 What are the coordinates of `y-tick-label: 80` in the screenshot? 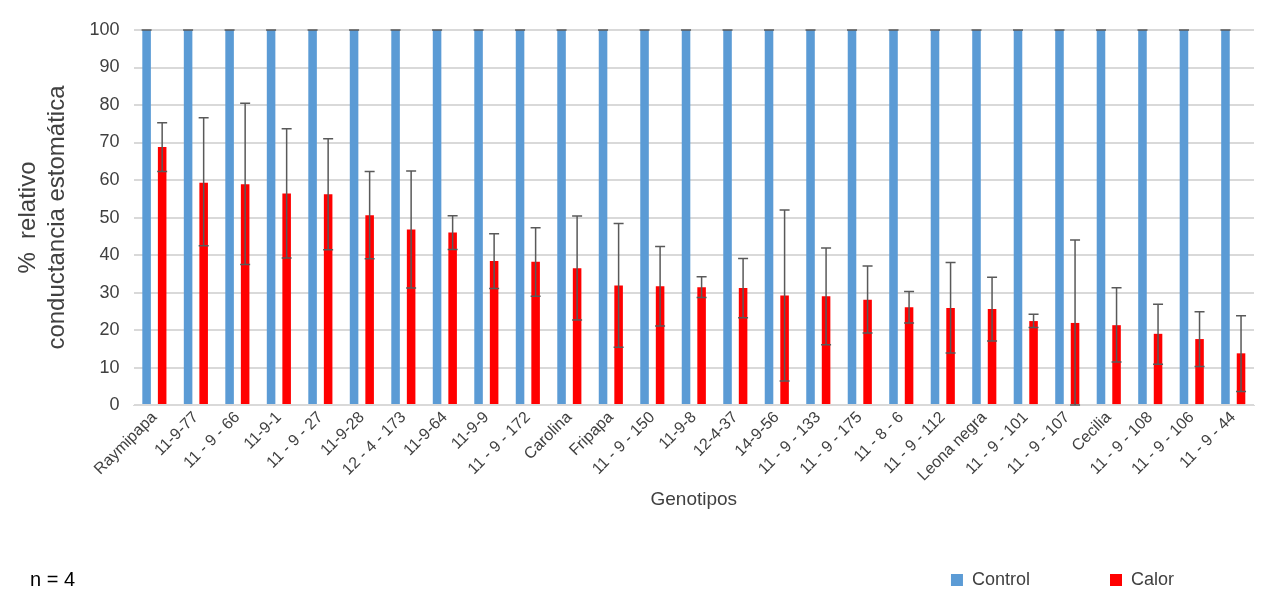 It's located at (109, 103).